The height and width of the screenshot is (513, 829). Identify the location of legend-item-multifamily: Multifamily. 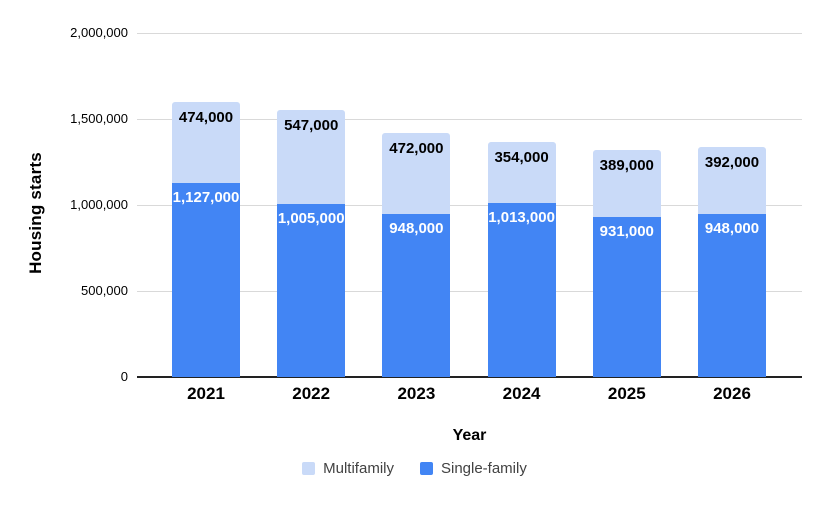
(348, 468).